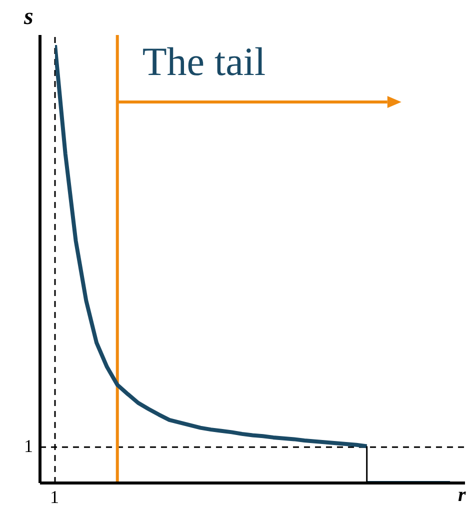  I want to click on annotation: The tail, so click(204, 61).